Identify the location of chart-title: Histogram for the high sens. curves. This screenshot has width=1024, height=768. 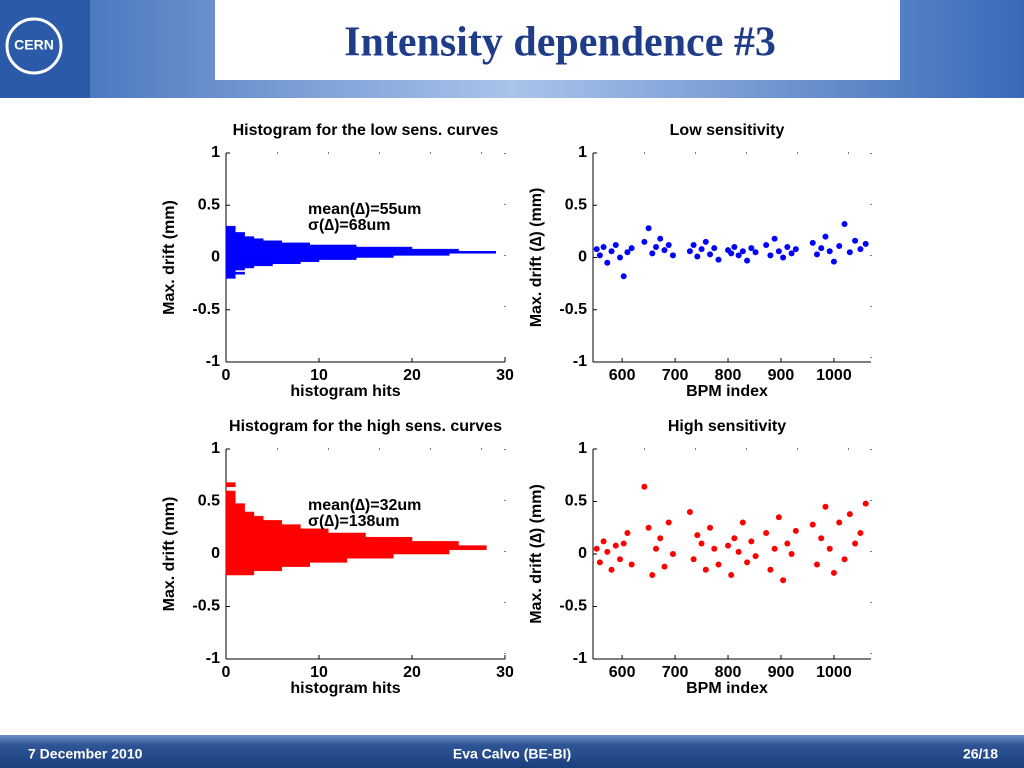
(365, 426).